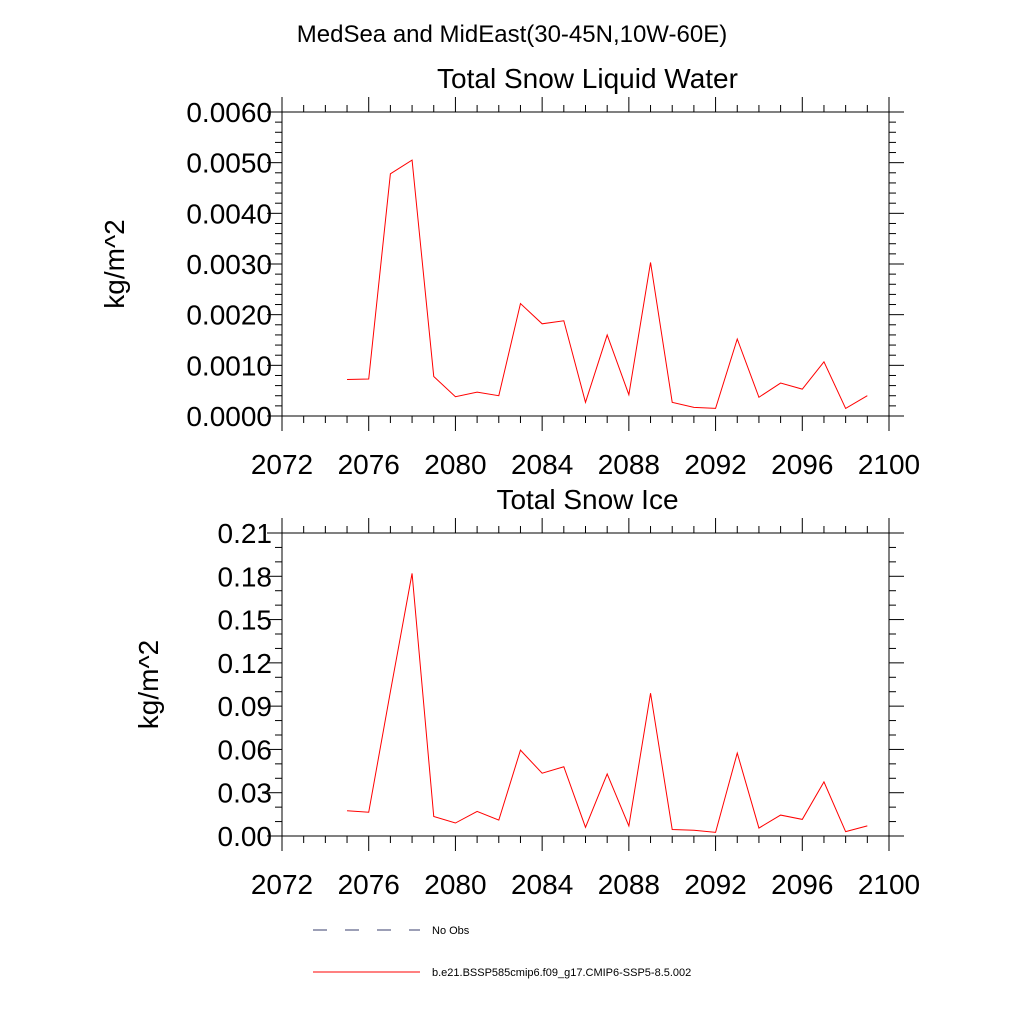 Image resolution: width=1024 pixels, height=1024 pixels. I want to click on figure-title: MedSea and MidEast(30-45N,10W-60E), so click(512, 34).